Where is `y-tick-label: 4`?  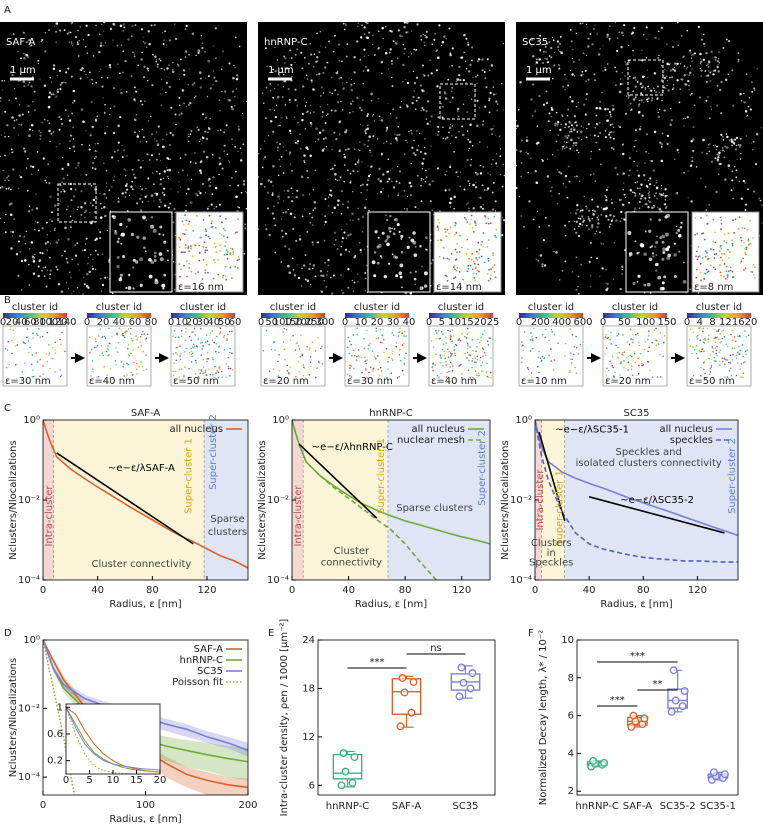 y-tick-label: 4 is located at coordinates (571, 753).